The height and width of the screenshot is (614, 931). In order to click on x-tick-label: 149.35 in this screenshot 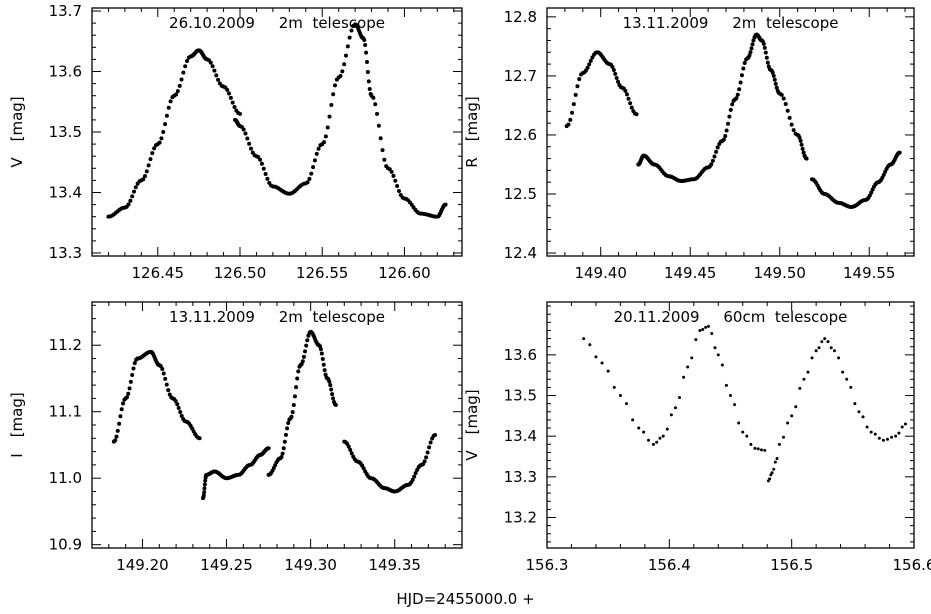, I will do `click(394, 565)`.